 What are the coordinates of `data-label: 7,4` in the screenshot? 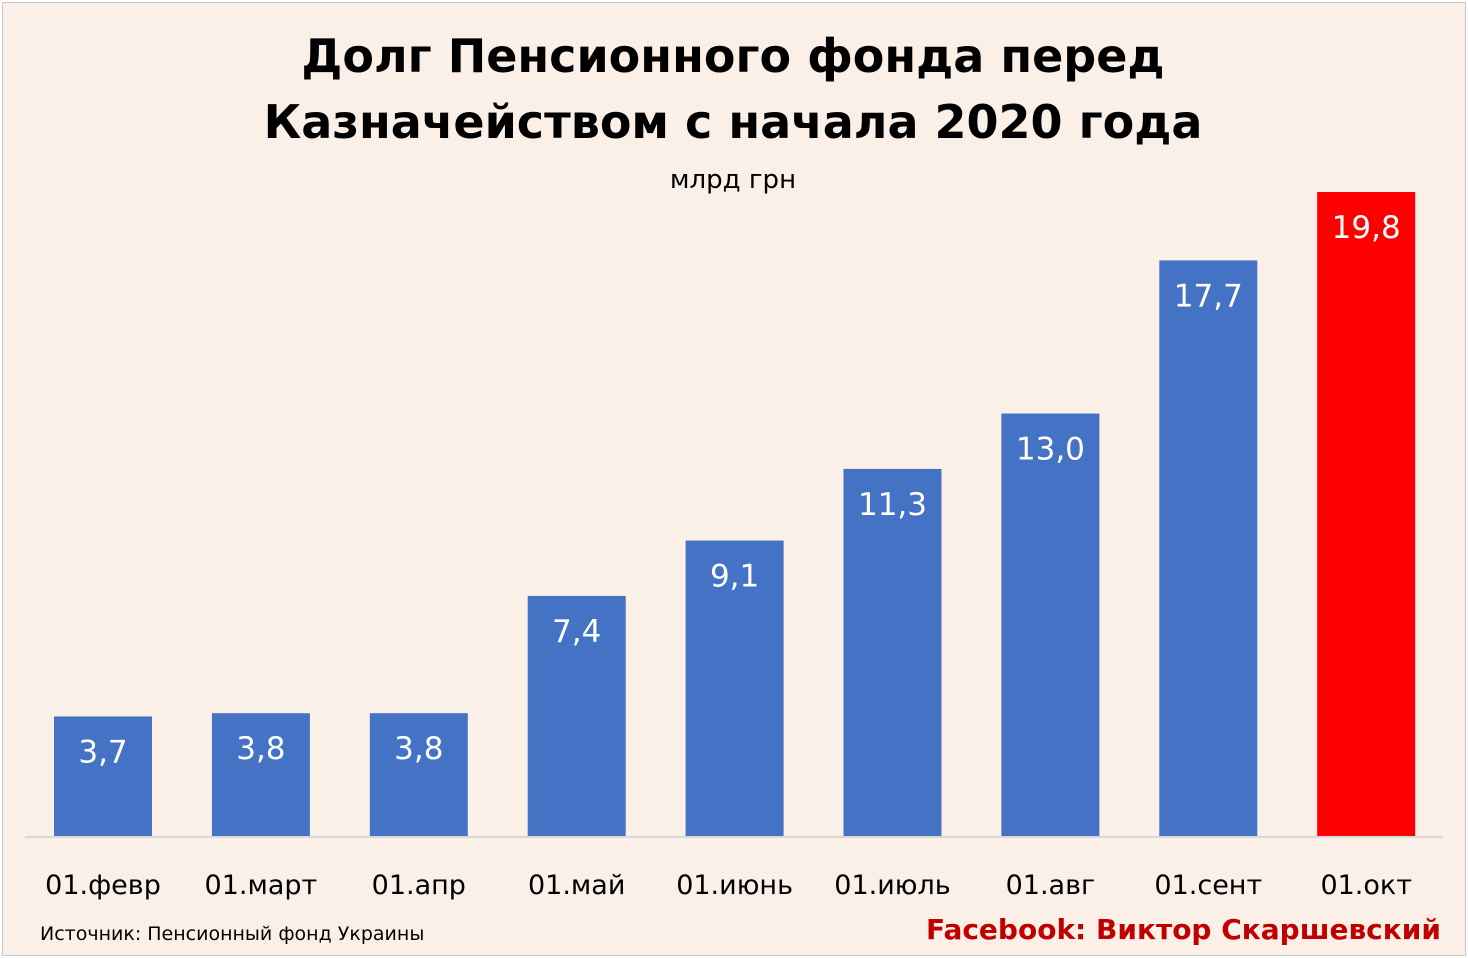 It's located at (576, 632).